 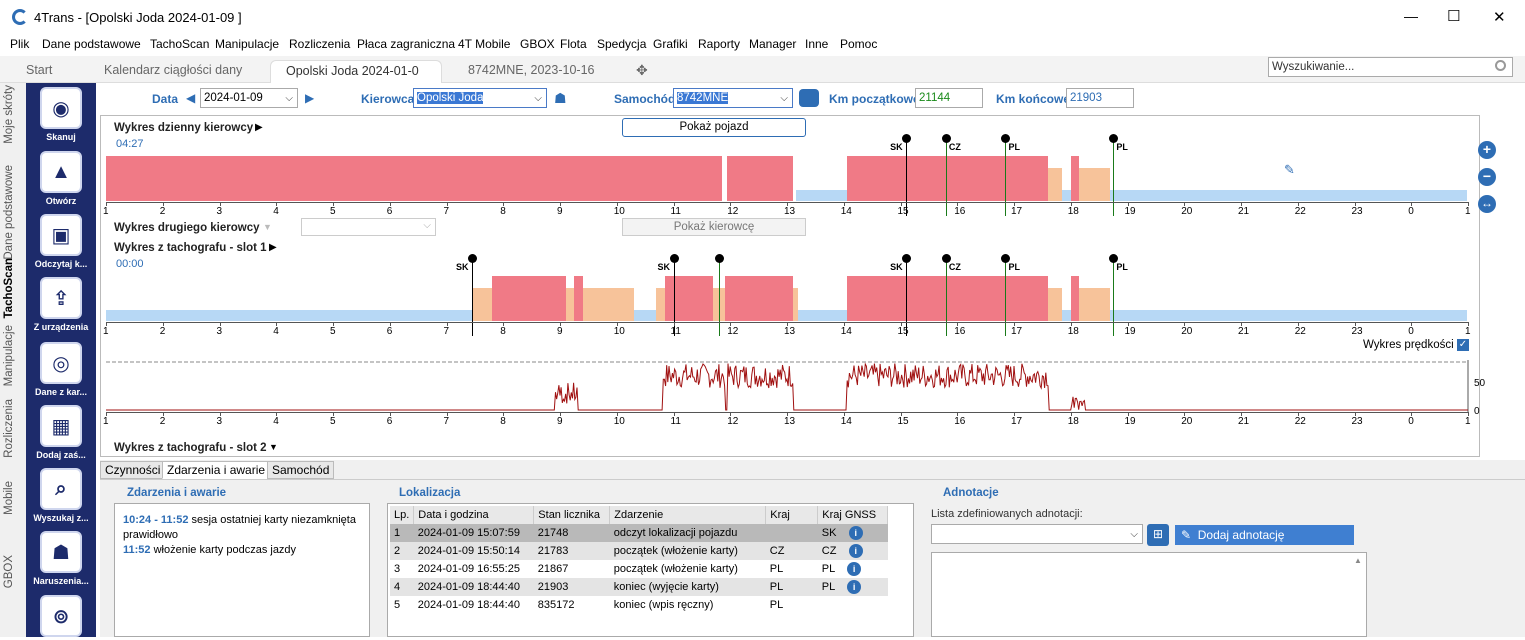 What do you see at coordinates (368, 227) in the screenshot?
I see `second-driver-select: ⌵` at bounding box center [368, 227].